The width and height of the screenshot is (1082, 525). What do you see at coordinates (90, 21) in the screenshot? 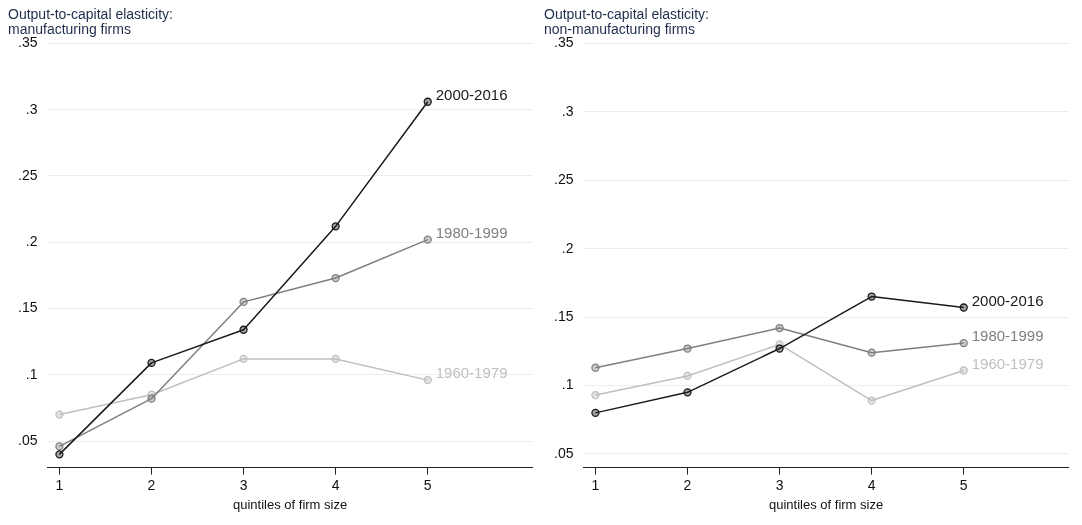
I see `chart-title: Output-to-capital elasticity: manufacturing firms` at bounding box center [90, 21].